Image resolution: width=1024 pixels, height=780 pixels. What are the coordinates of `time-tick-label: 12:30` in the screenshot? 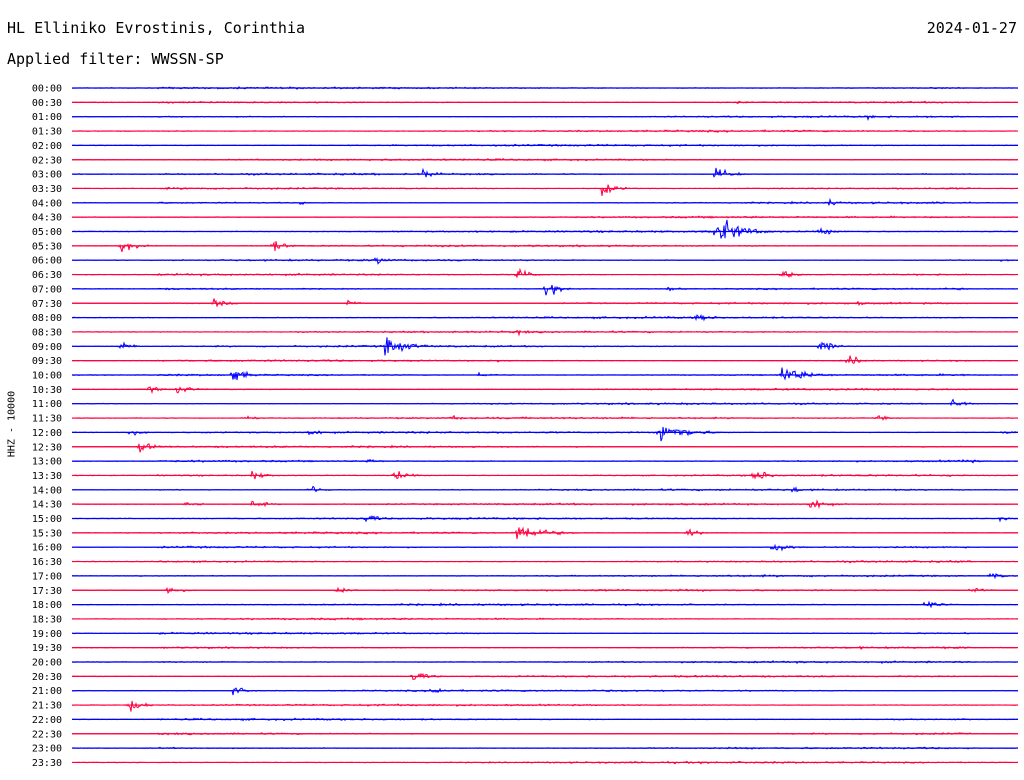 It's located at (47, 447).